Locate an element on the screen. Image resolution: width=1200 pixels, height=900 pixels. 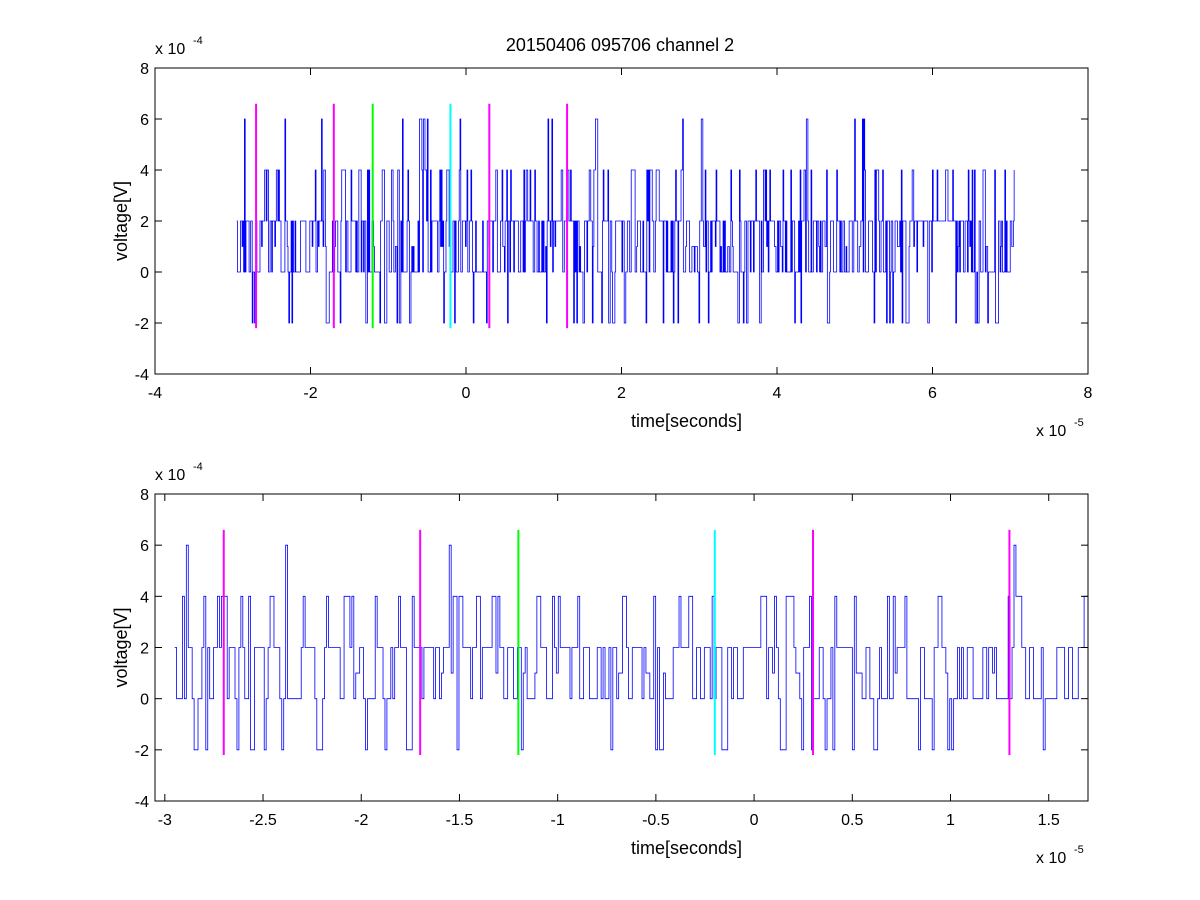
x-tick-label: 1 is located at coordinates (950, 820).